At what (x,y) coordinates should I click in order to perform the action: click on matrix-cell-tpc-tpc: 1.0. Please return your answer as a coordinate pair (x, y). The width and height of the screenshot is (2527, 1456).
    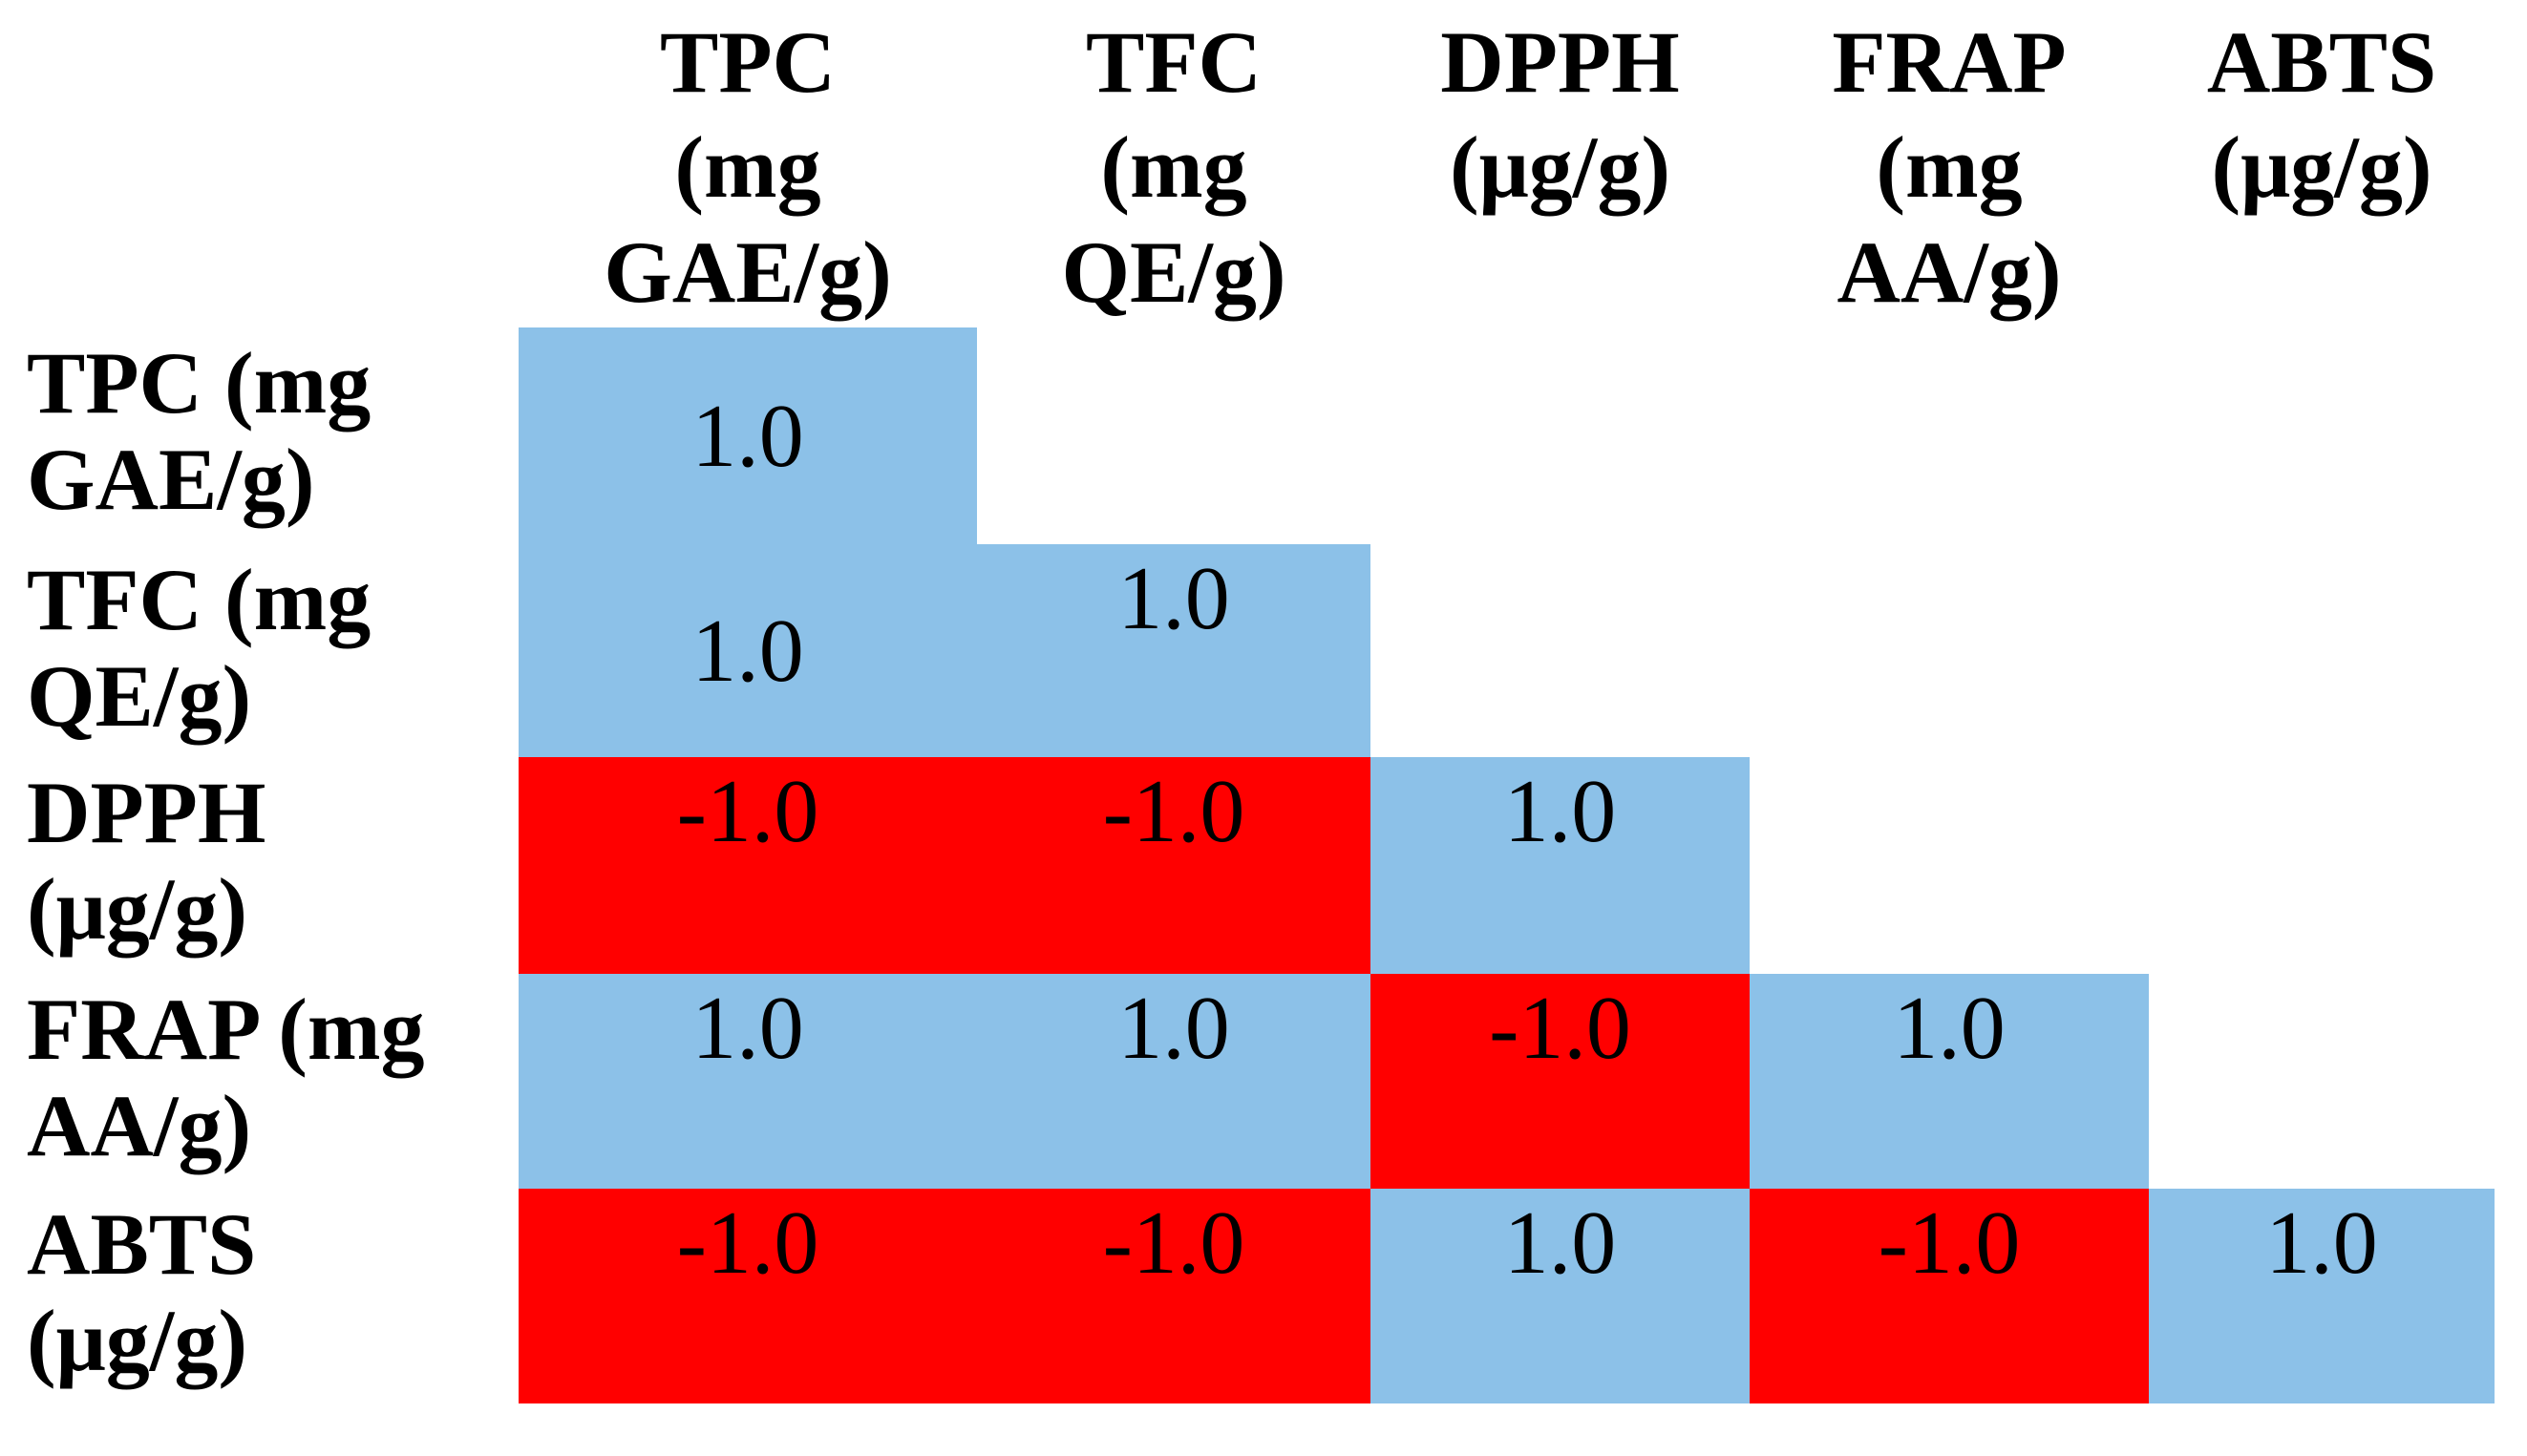
    Looking at the image, I should click on (748, 435).